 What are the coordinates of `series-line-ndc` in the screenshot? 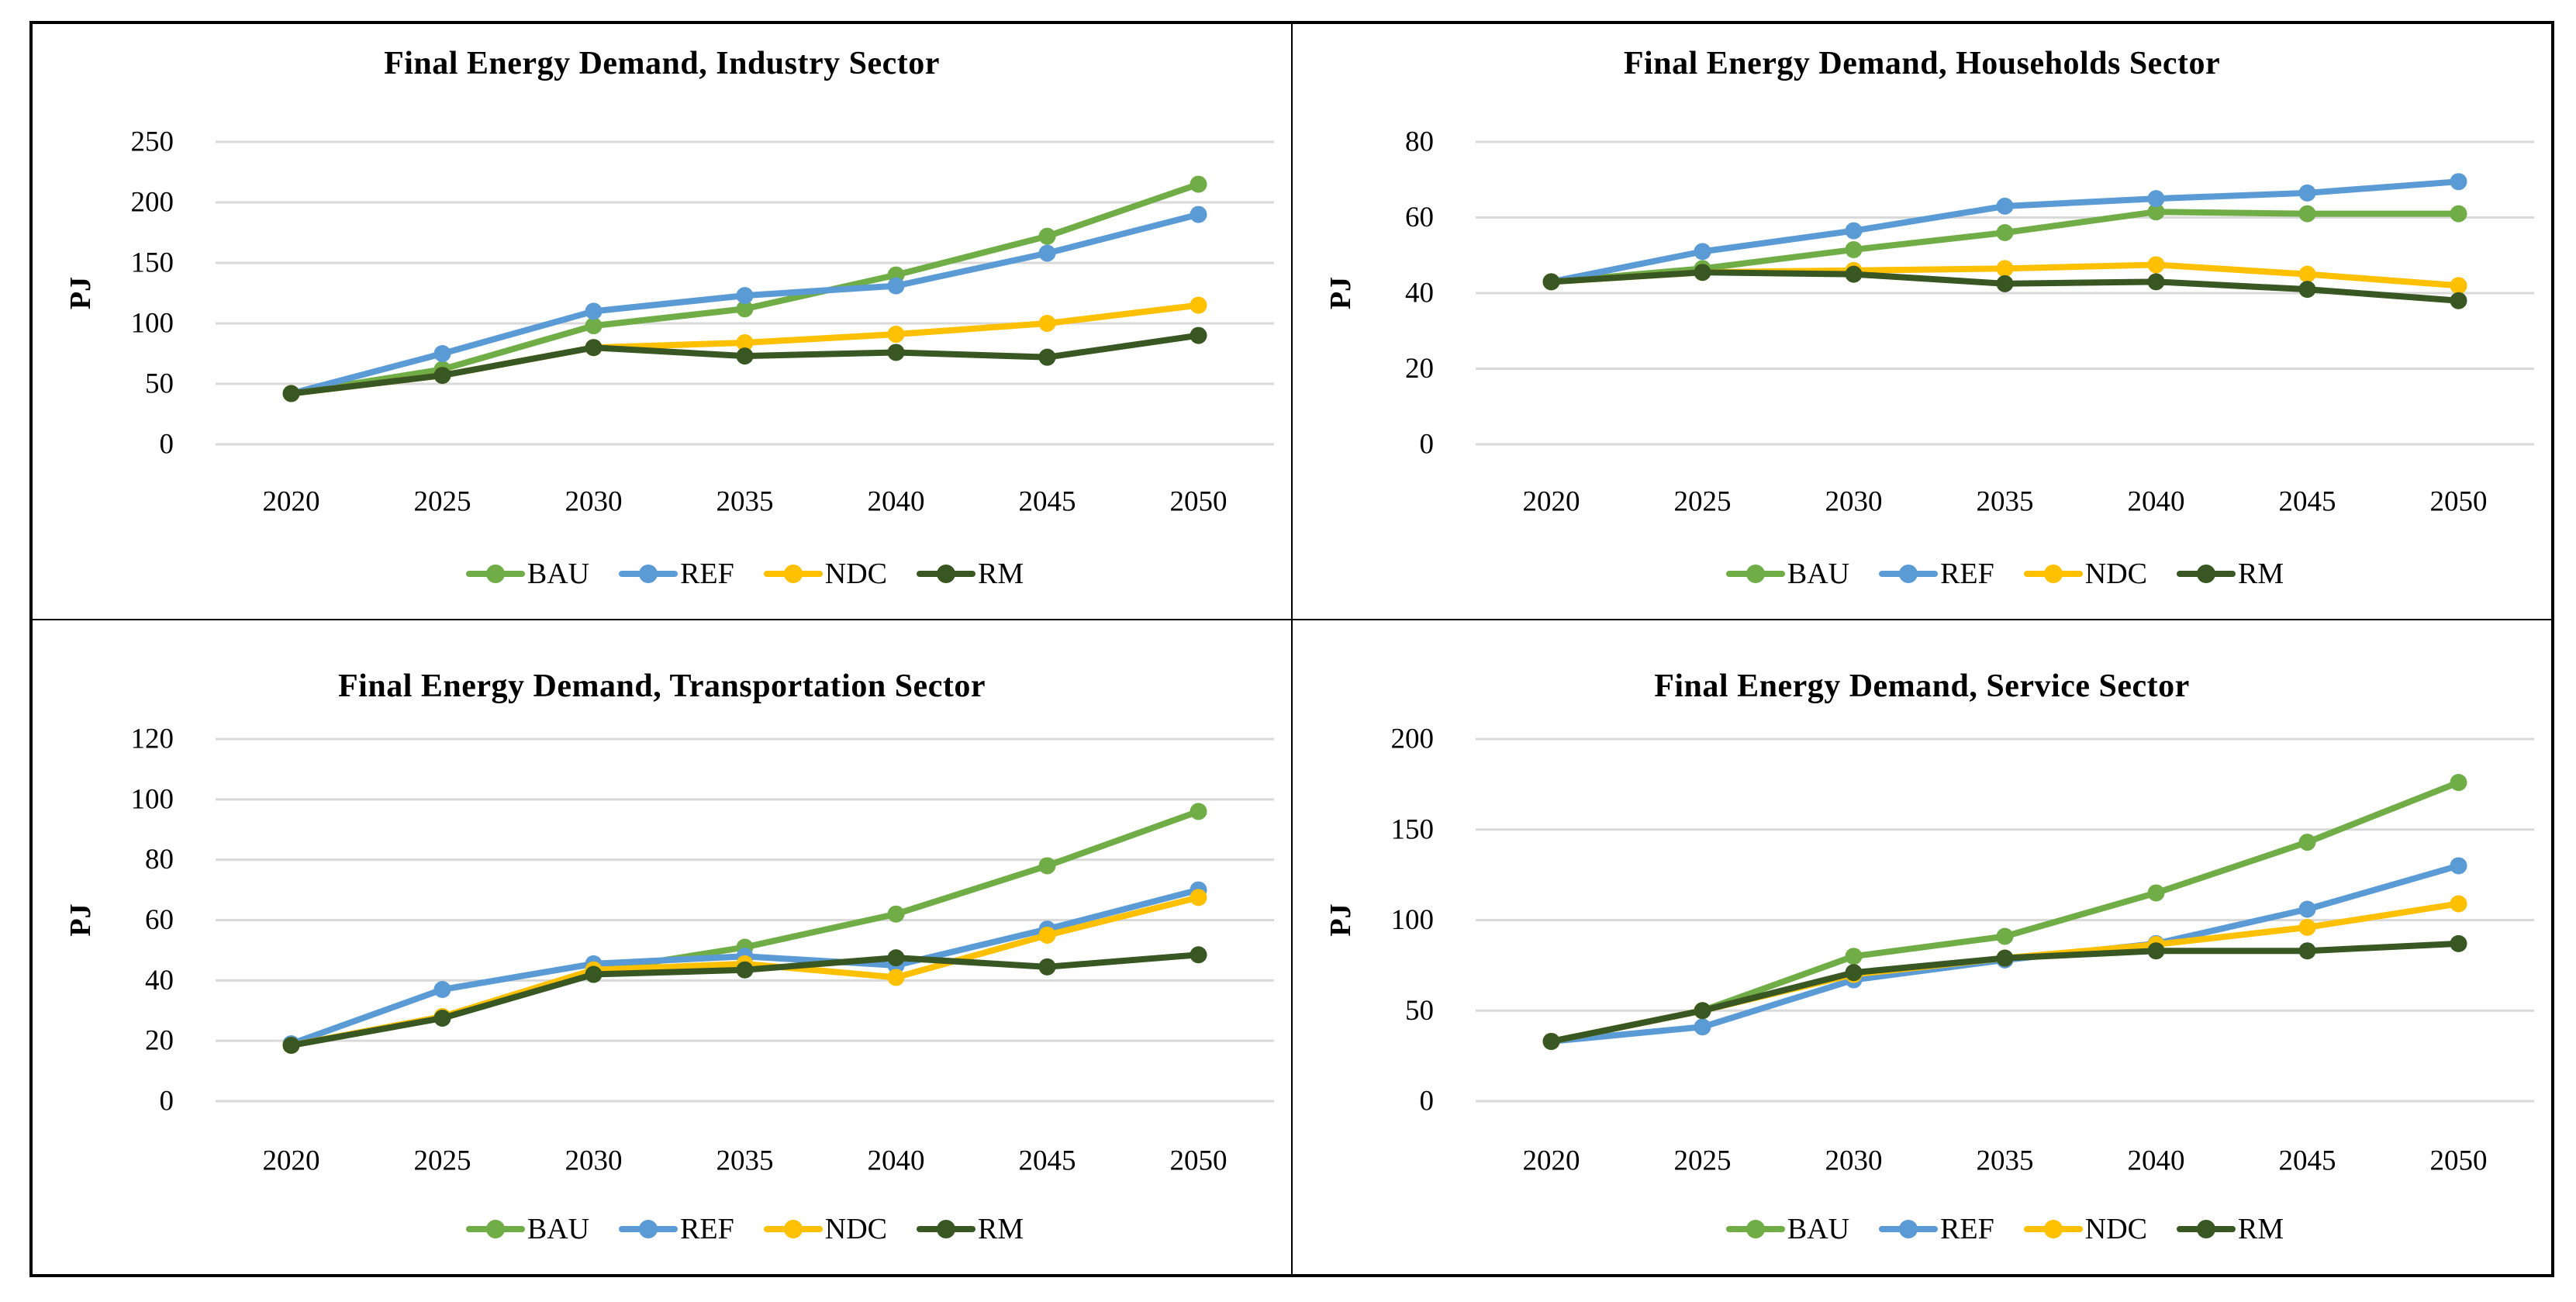 It's located at (2005, 972).